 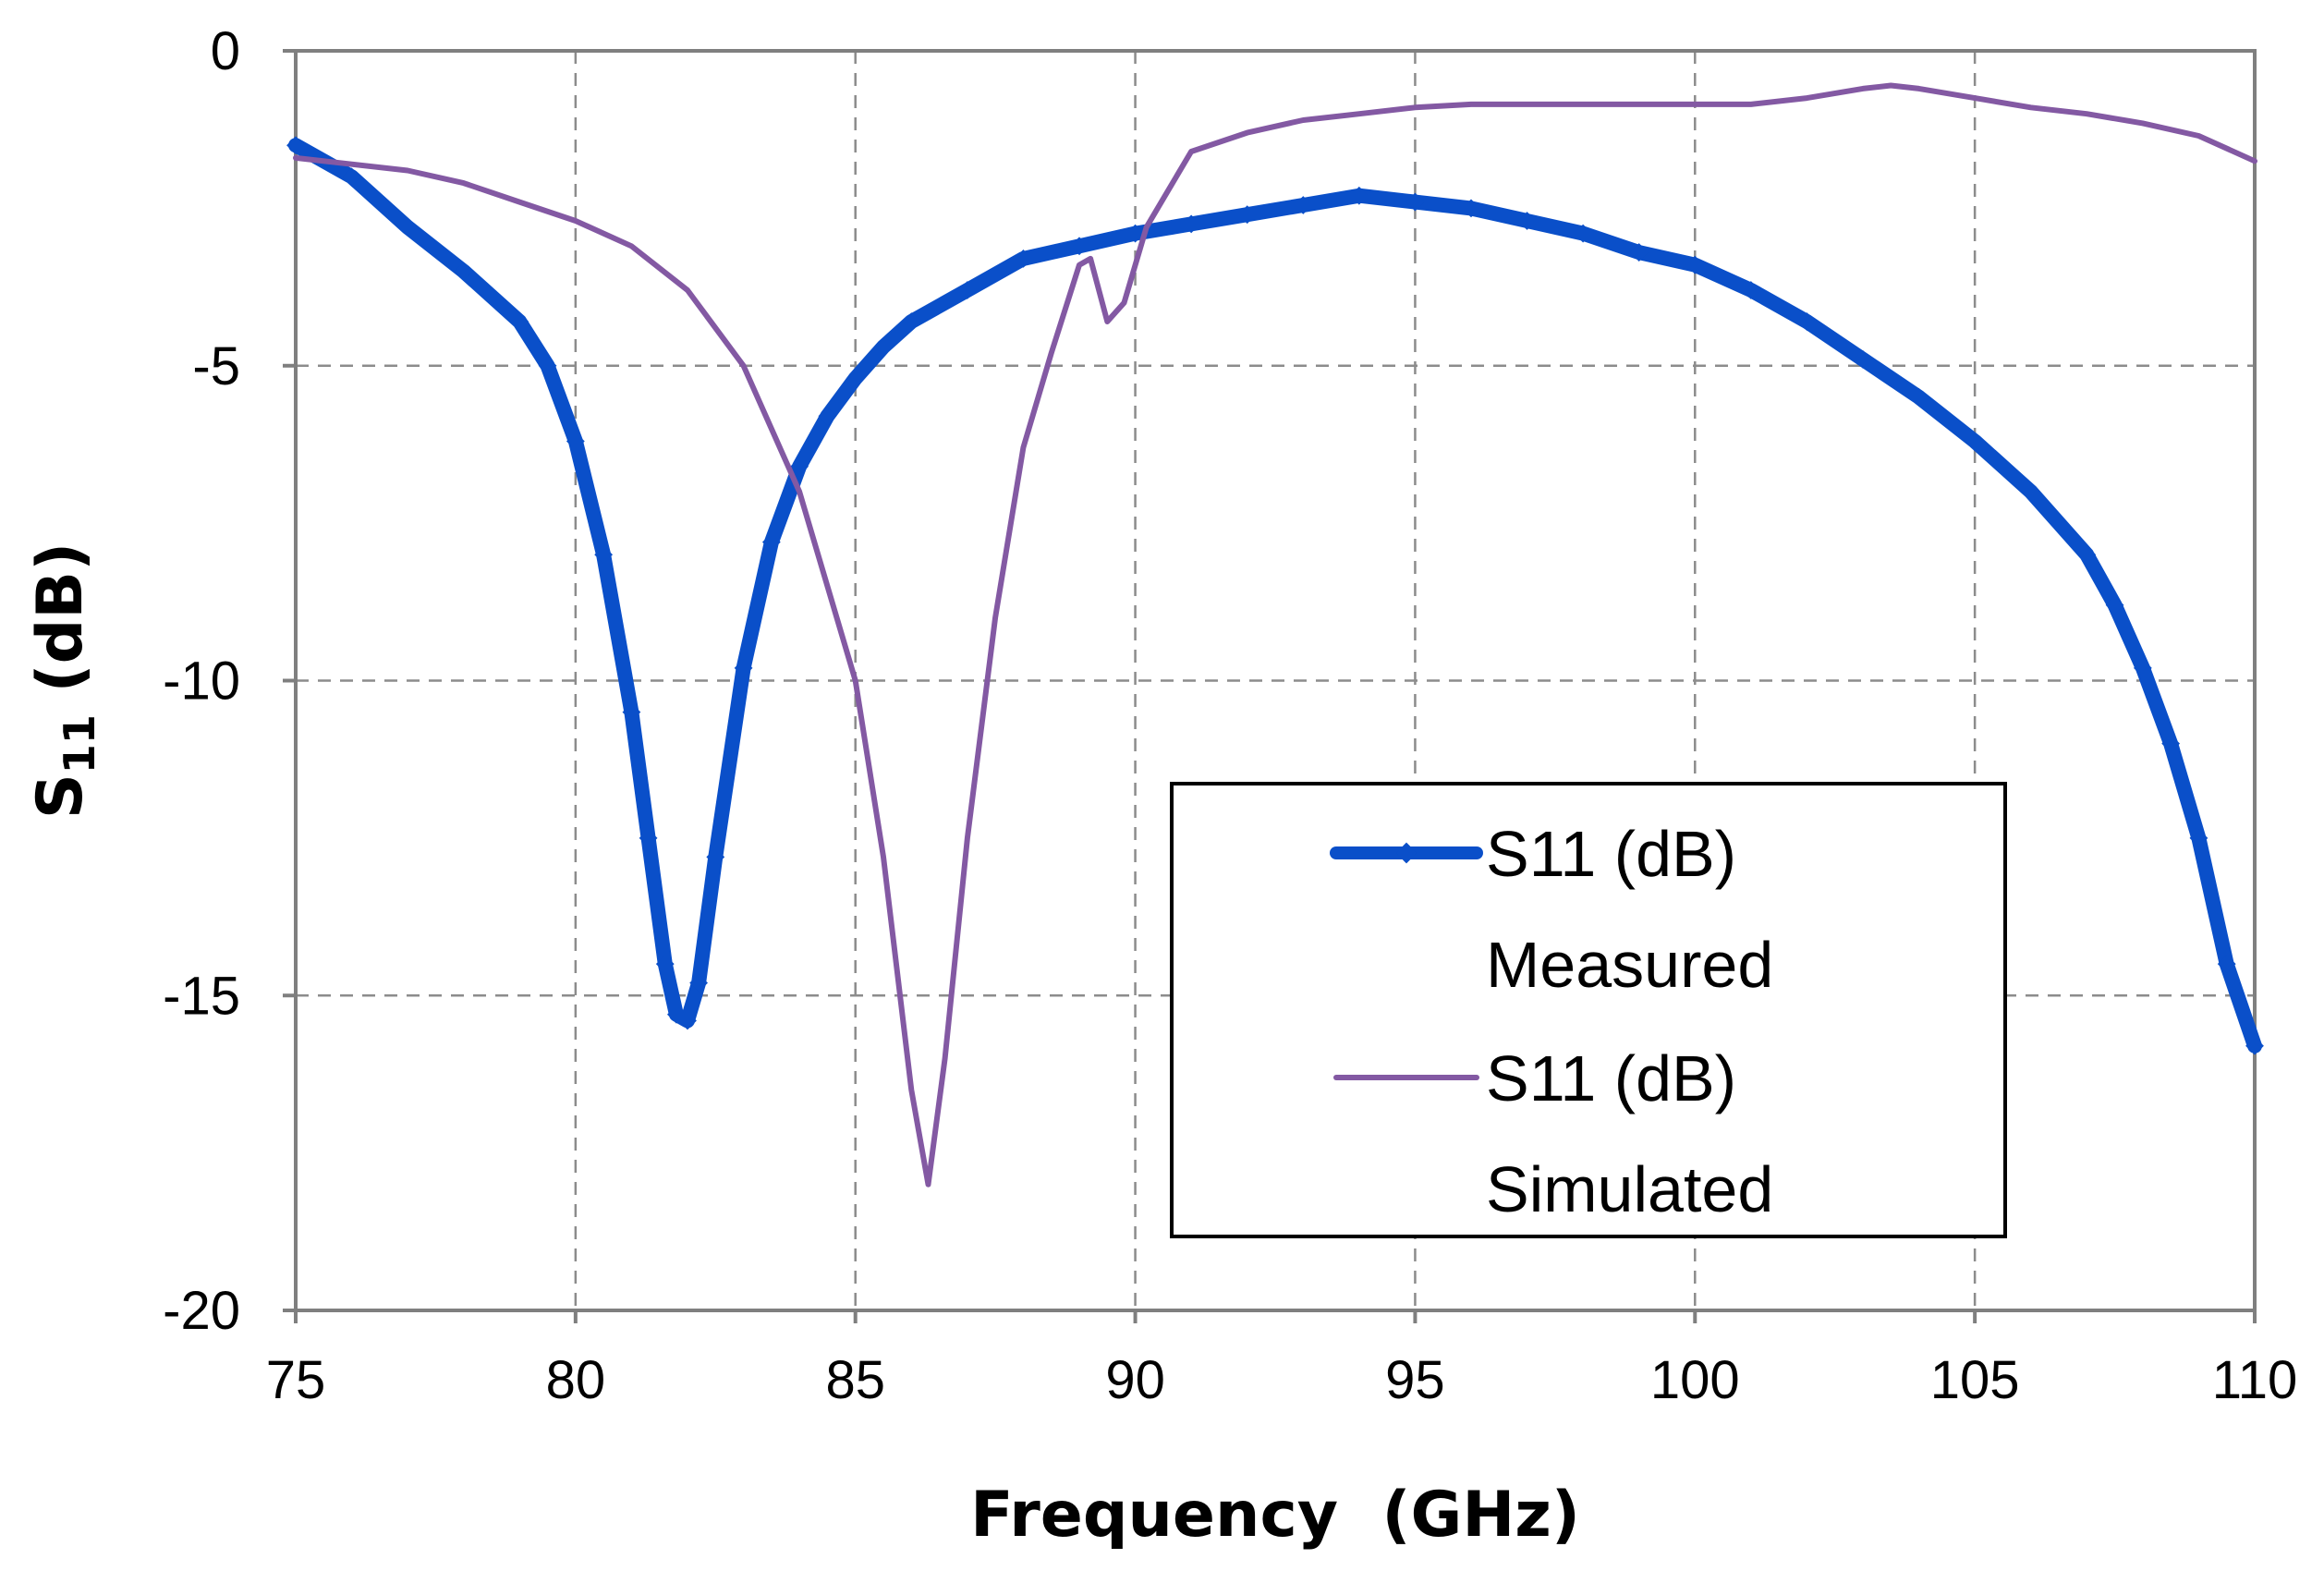 What do you see at coordinates (855, 1380) in the screenshot?
I see `x-tick-label: 85` at bounding box center [855, 1380].